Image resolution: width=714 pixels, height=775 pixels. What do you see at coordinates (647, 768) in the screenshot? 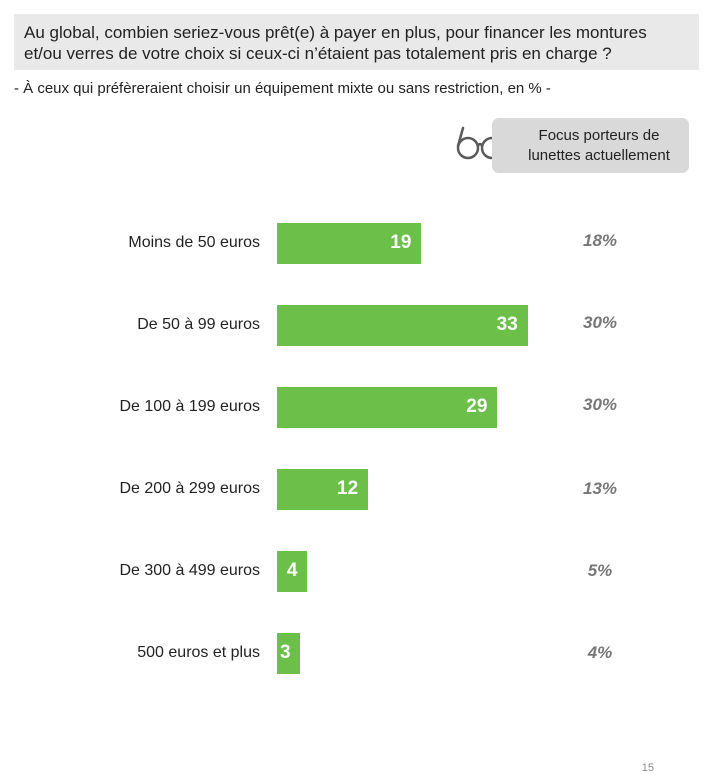
I see `page-number: 15` at bounding box center [647, 768].